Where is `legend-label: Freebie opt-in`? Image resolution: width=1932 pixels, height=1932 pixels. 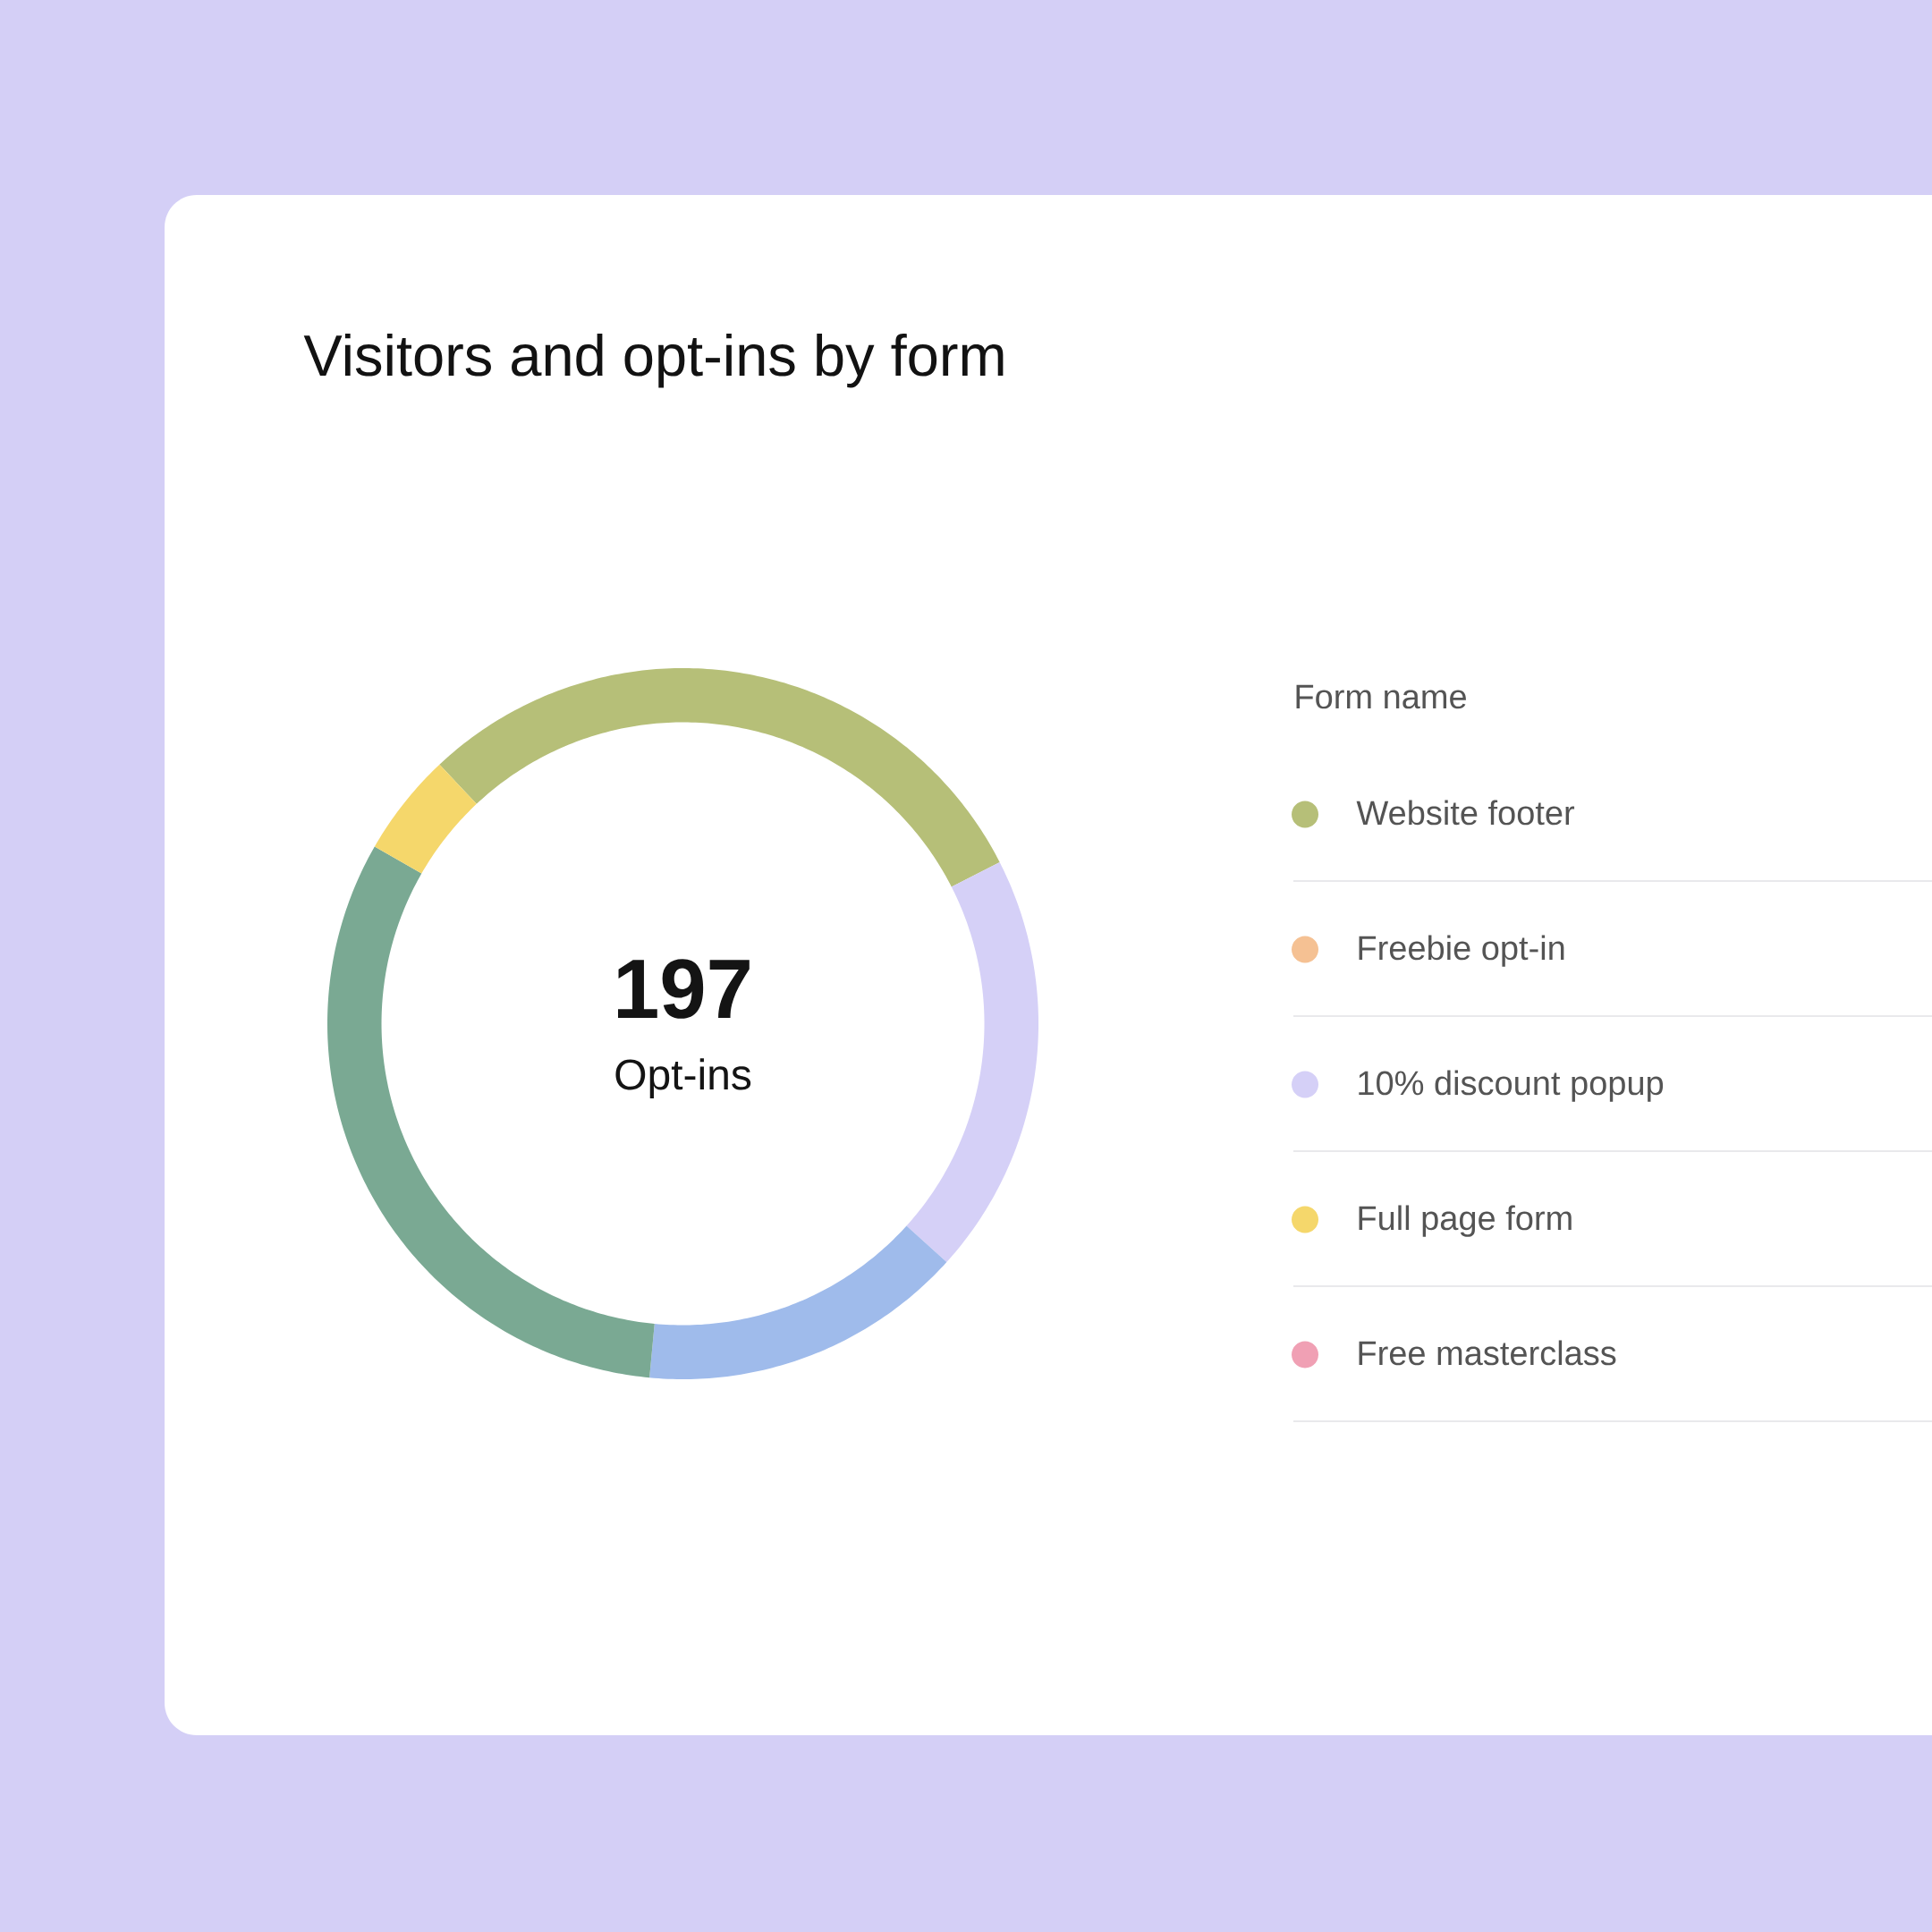
legend-label: Freebie opt-in is located at coordinates (1461, 951).